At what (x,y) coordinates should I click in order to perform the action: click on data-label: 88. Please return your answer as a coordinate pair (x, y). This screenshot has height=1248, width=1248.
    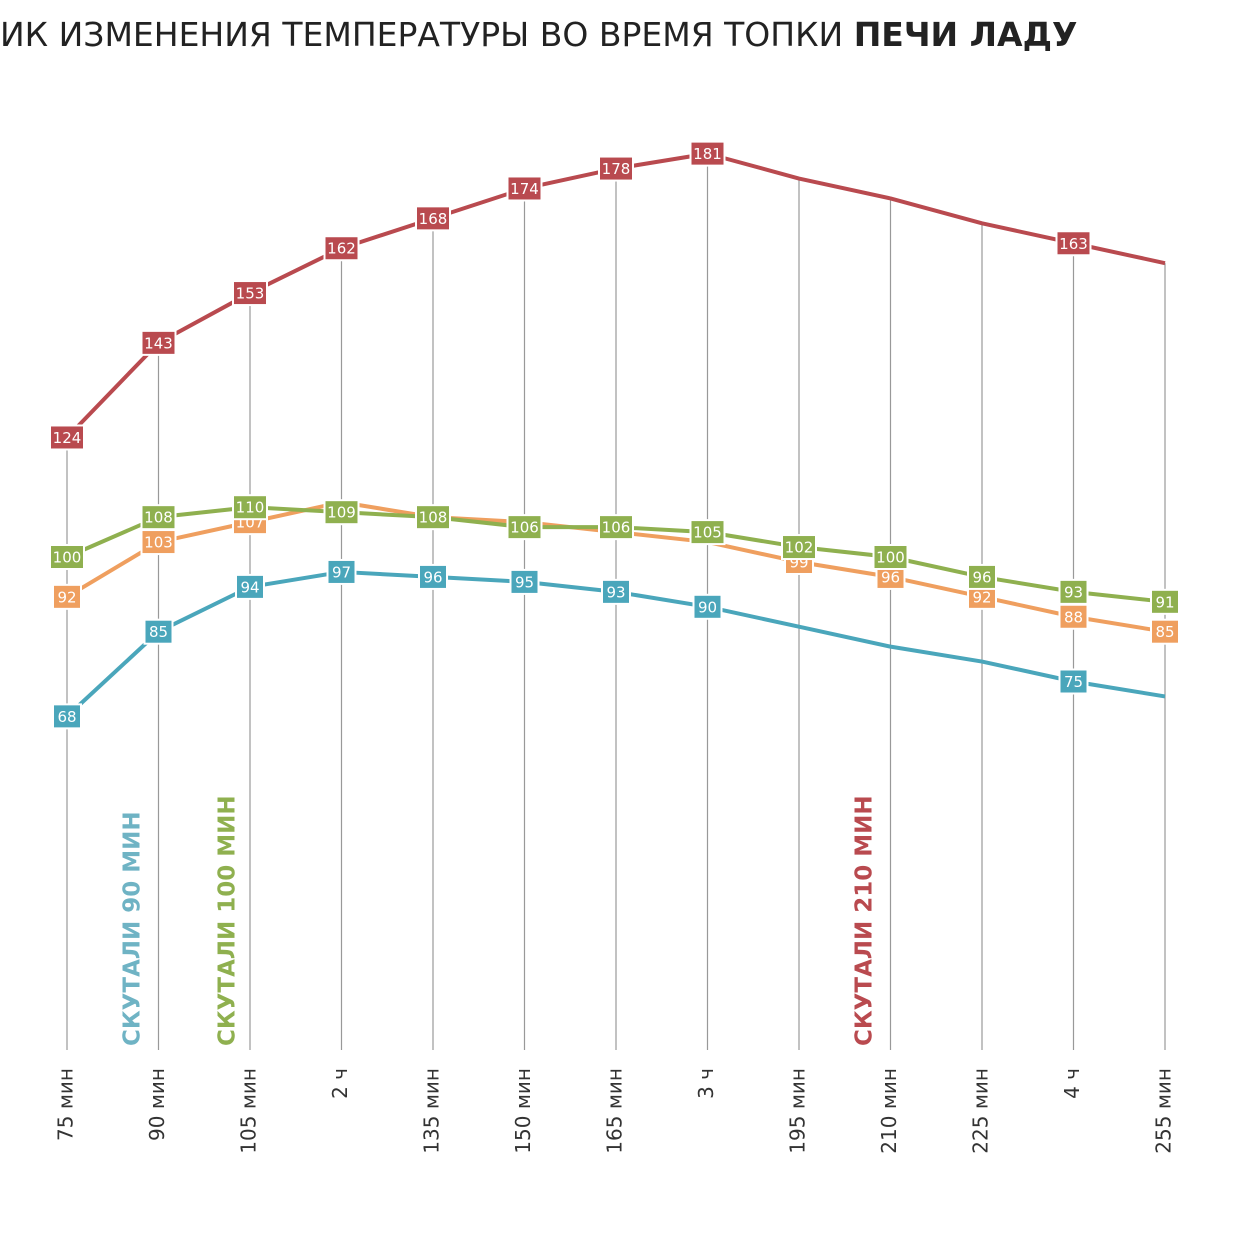
    Looking at the image, I should click on (1073, 617).